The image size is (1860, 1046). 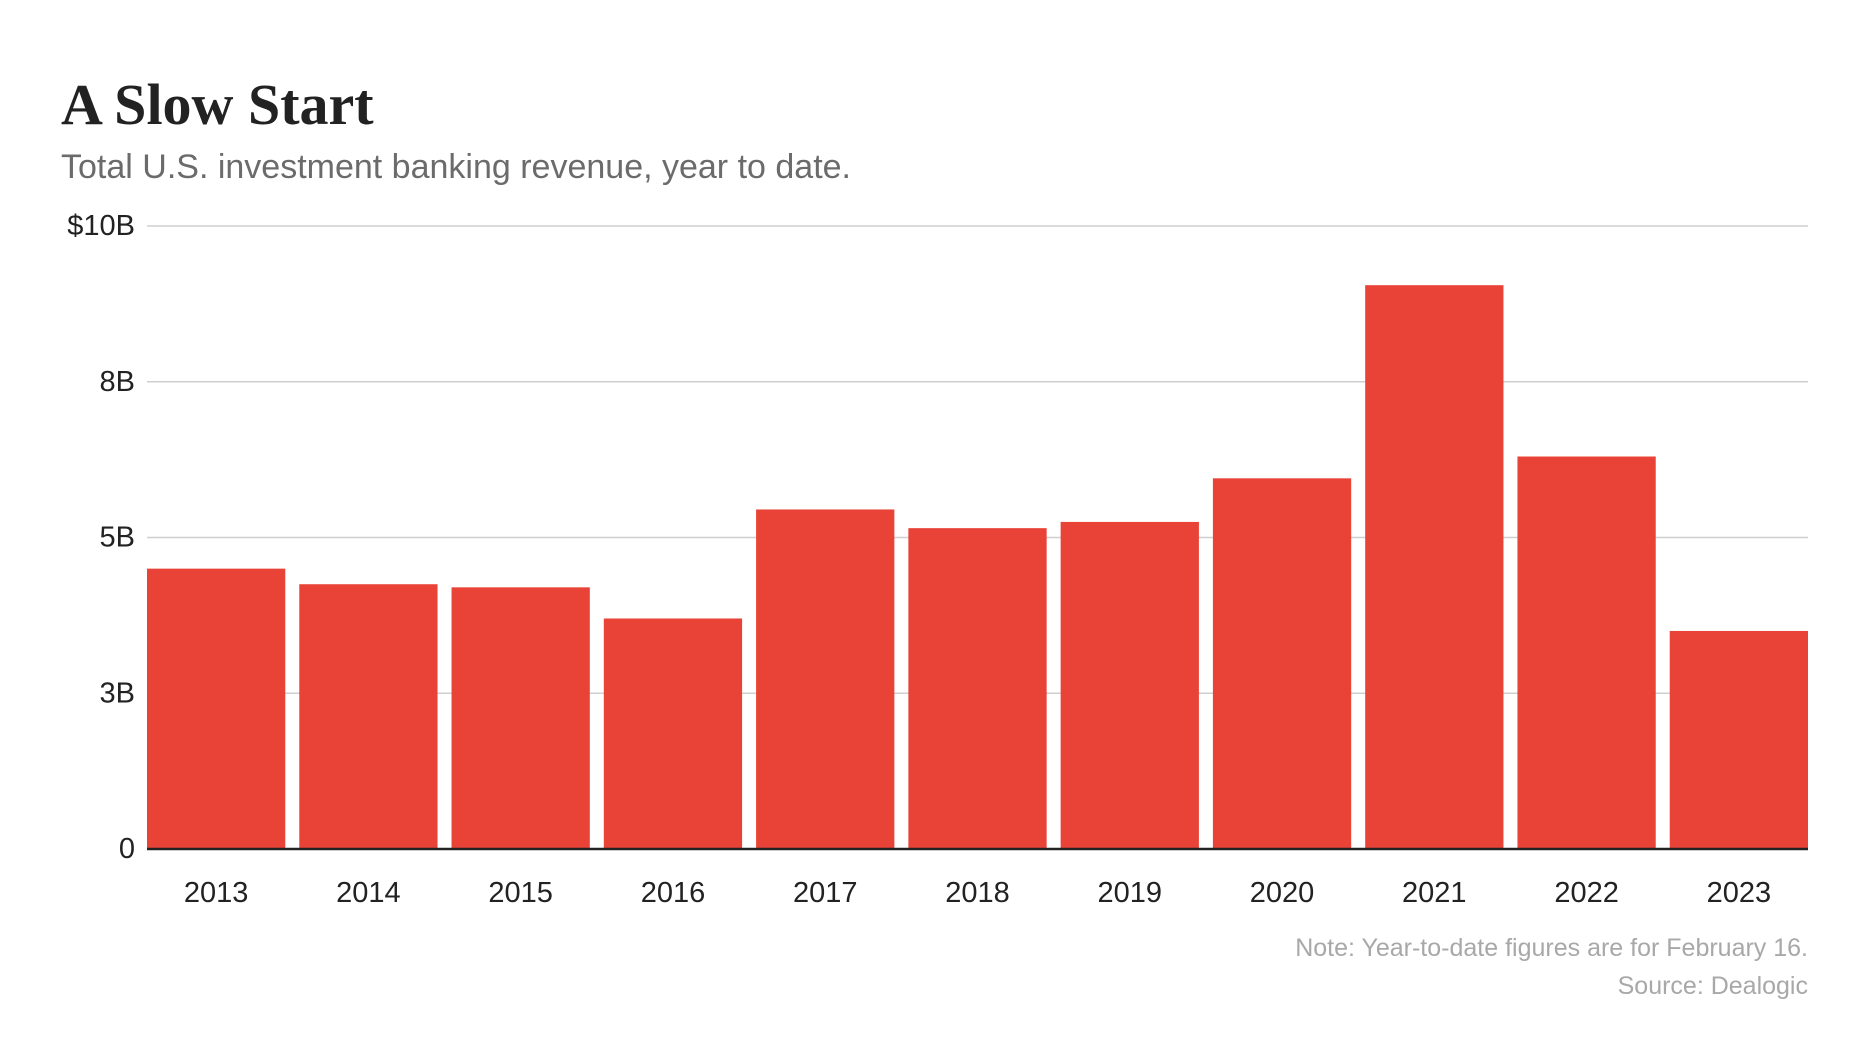 I want to click on y-tick-label: 3B, so click(x=117, y=693).